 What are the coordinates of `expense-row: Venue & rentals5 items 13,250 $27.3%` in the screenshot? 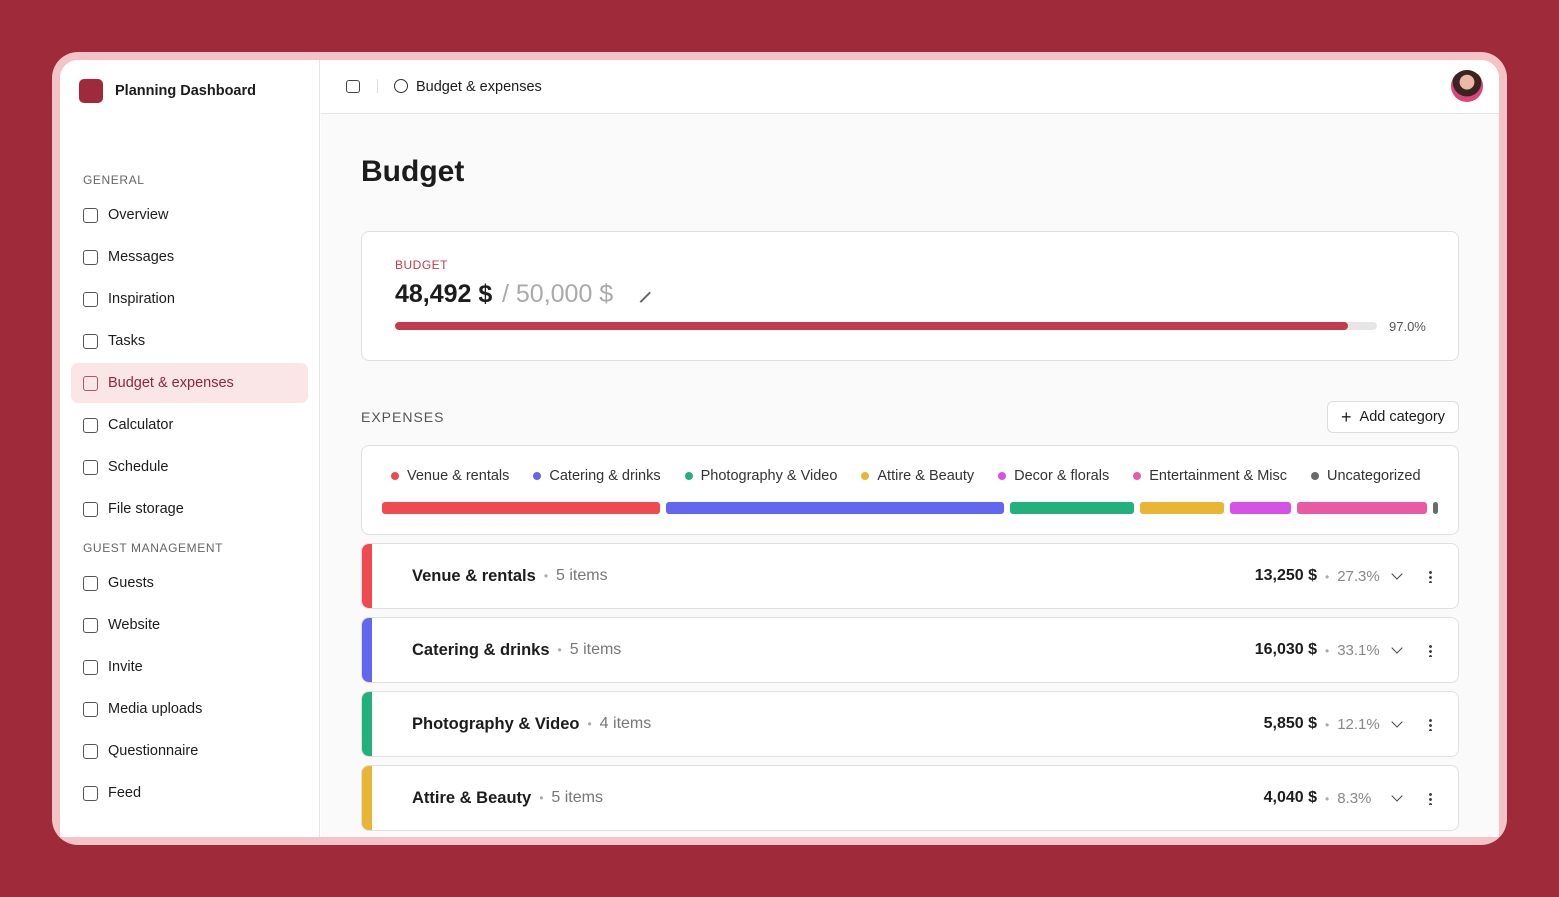 It's located at (910, 576).